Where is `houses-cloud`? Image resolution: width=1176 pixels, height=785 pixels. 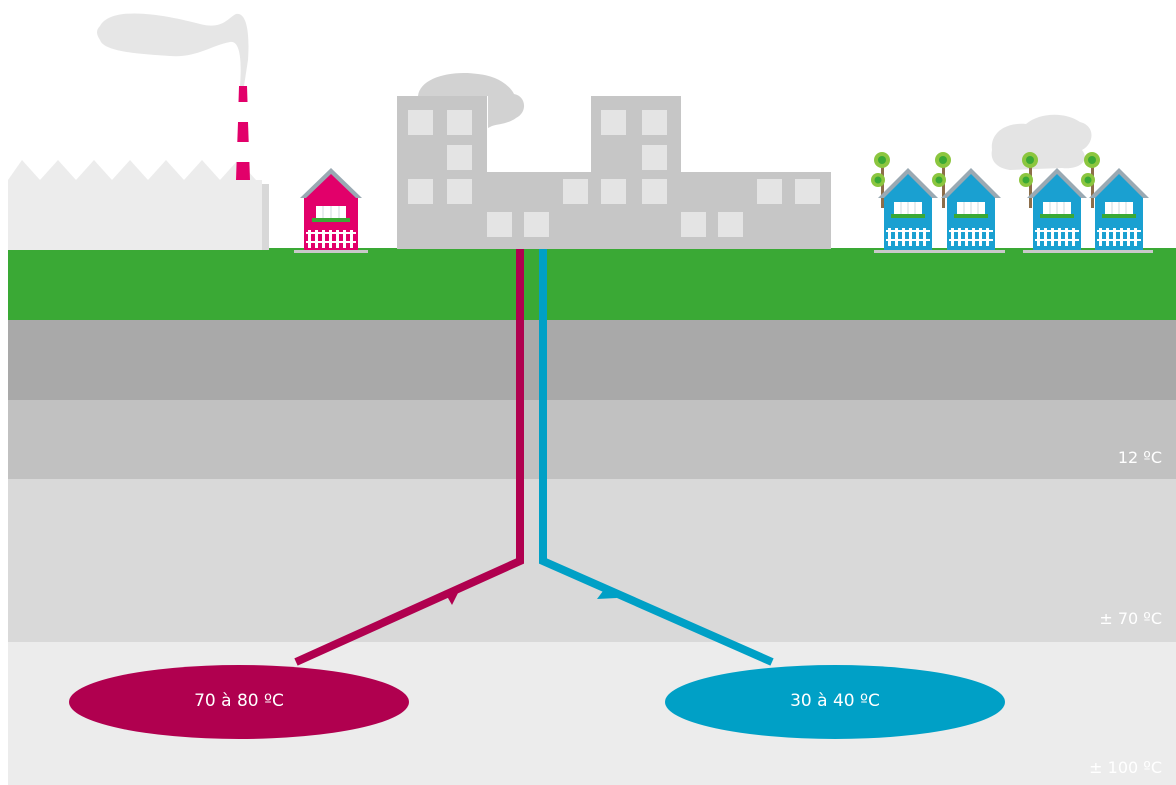 houses-cloud is located at coordinates (1041, 142).